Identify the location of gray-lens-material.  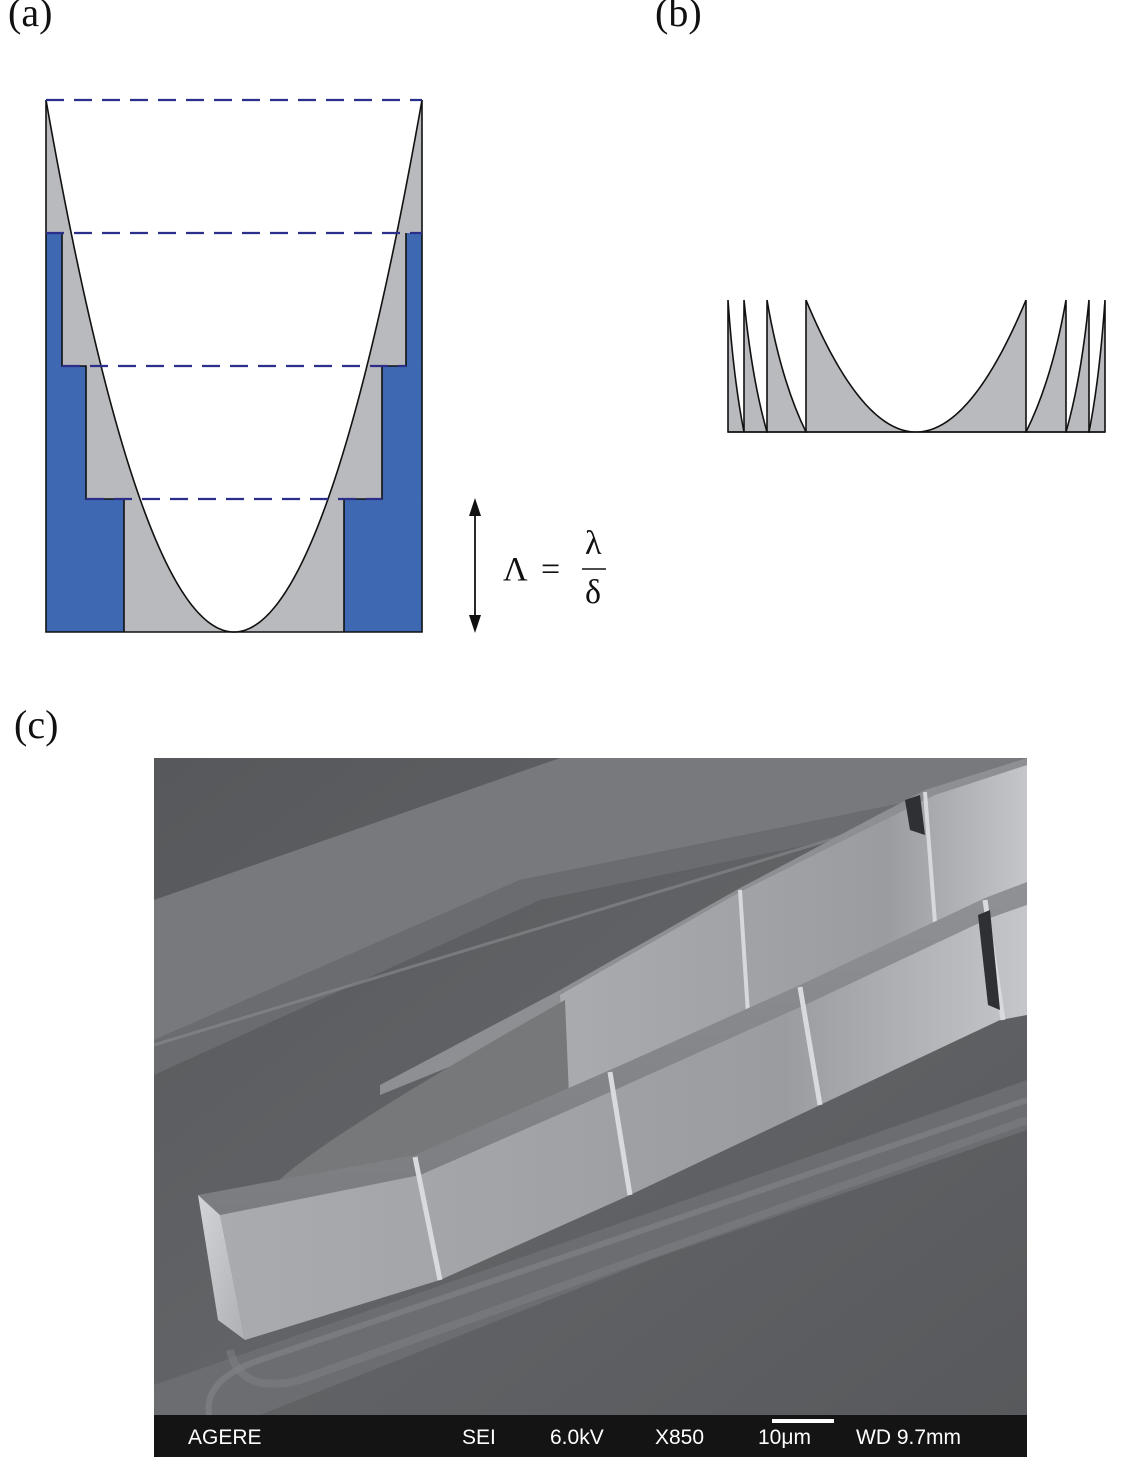
(234, 366).